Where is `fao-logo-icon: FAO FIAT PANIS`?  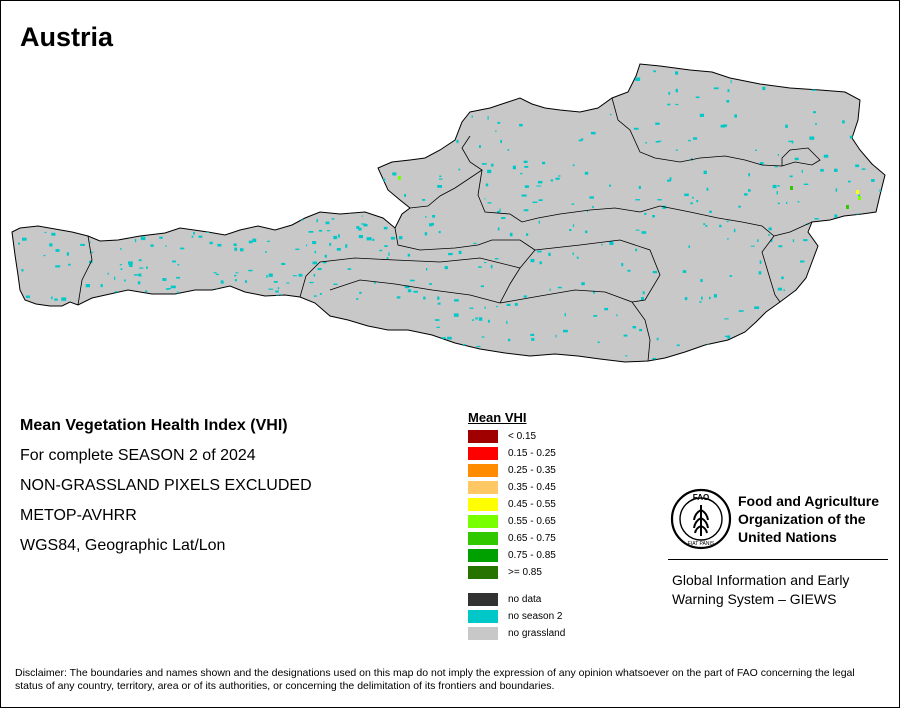
fao-logo-icon: FAO FIAT PANIS is located at coordinates (701, 519).